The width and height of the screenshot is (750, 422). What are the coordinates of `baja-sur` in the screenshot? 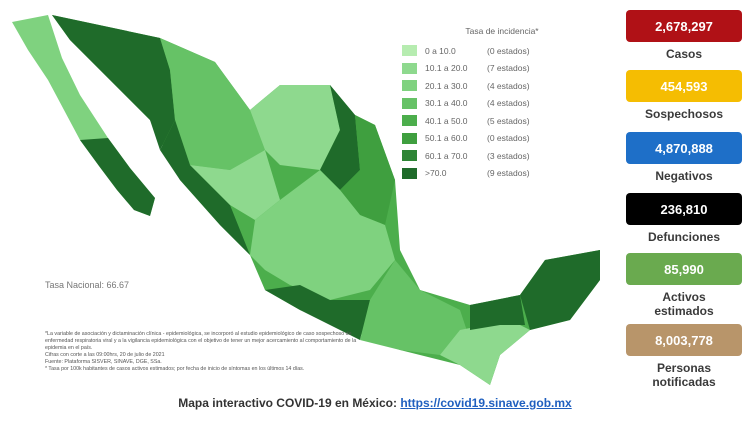 It's located at (117, 177).